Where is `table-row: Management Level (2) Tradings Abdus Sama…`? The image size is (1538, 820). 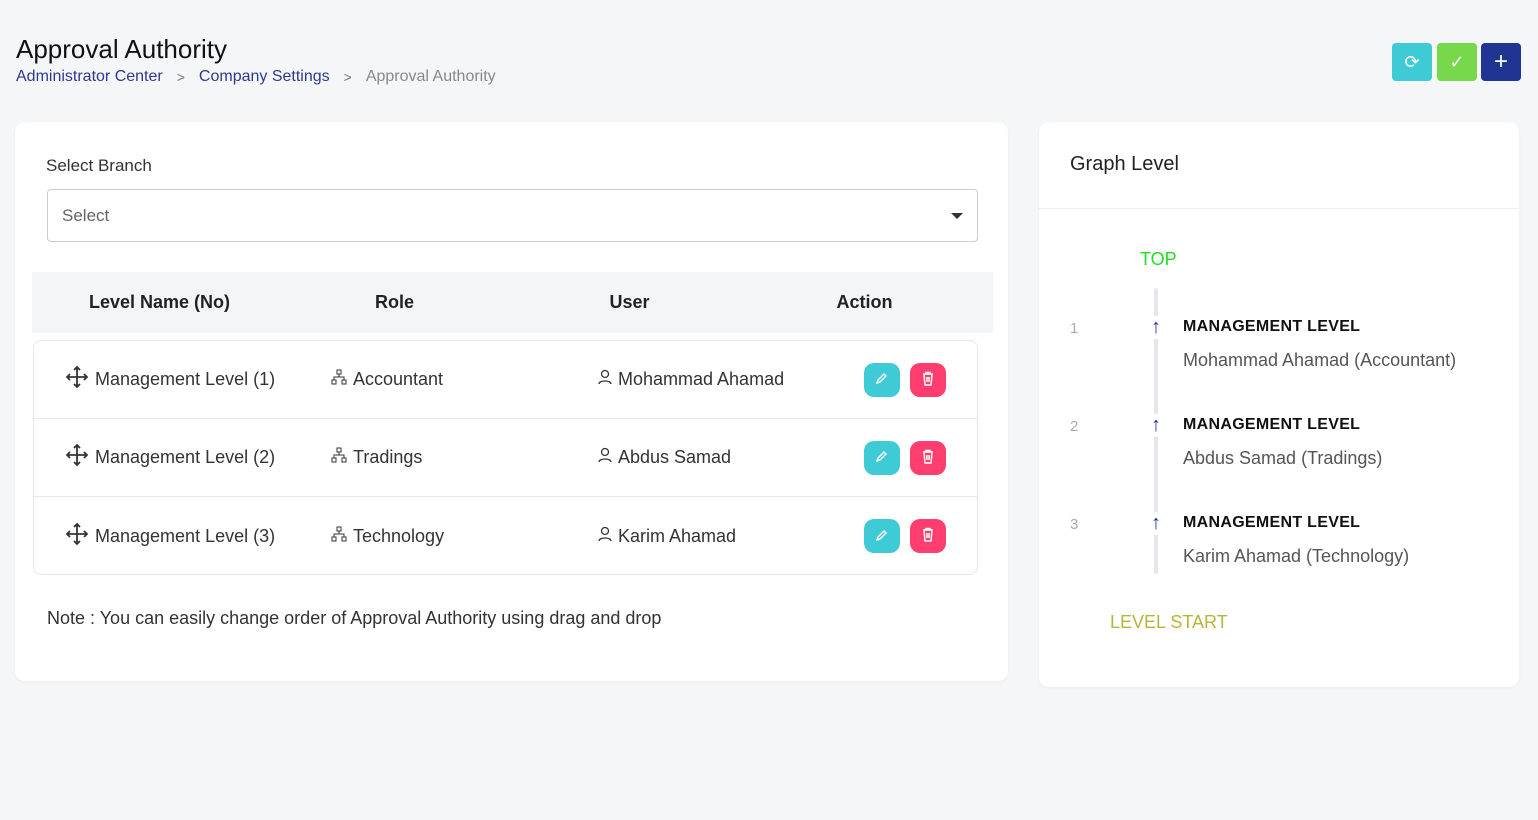
table-row: Management Level (2) Tradings Abdus Sama… is located at coordinates (505, 458).